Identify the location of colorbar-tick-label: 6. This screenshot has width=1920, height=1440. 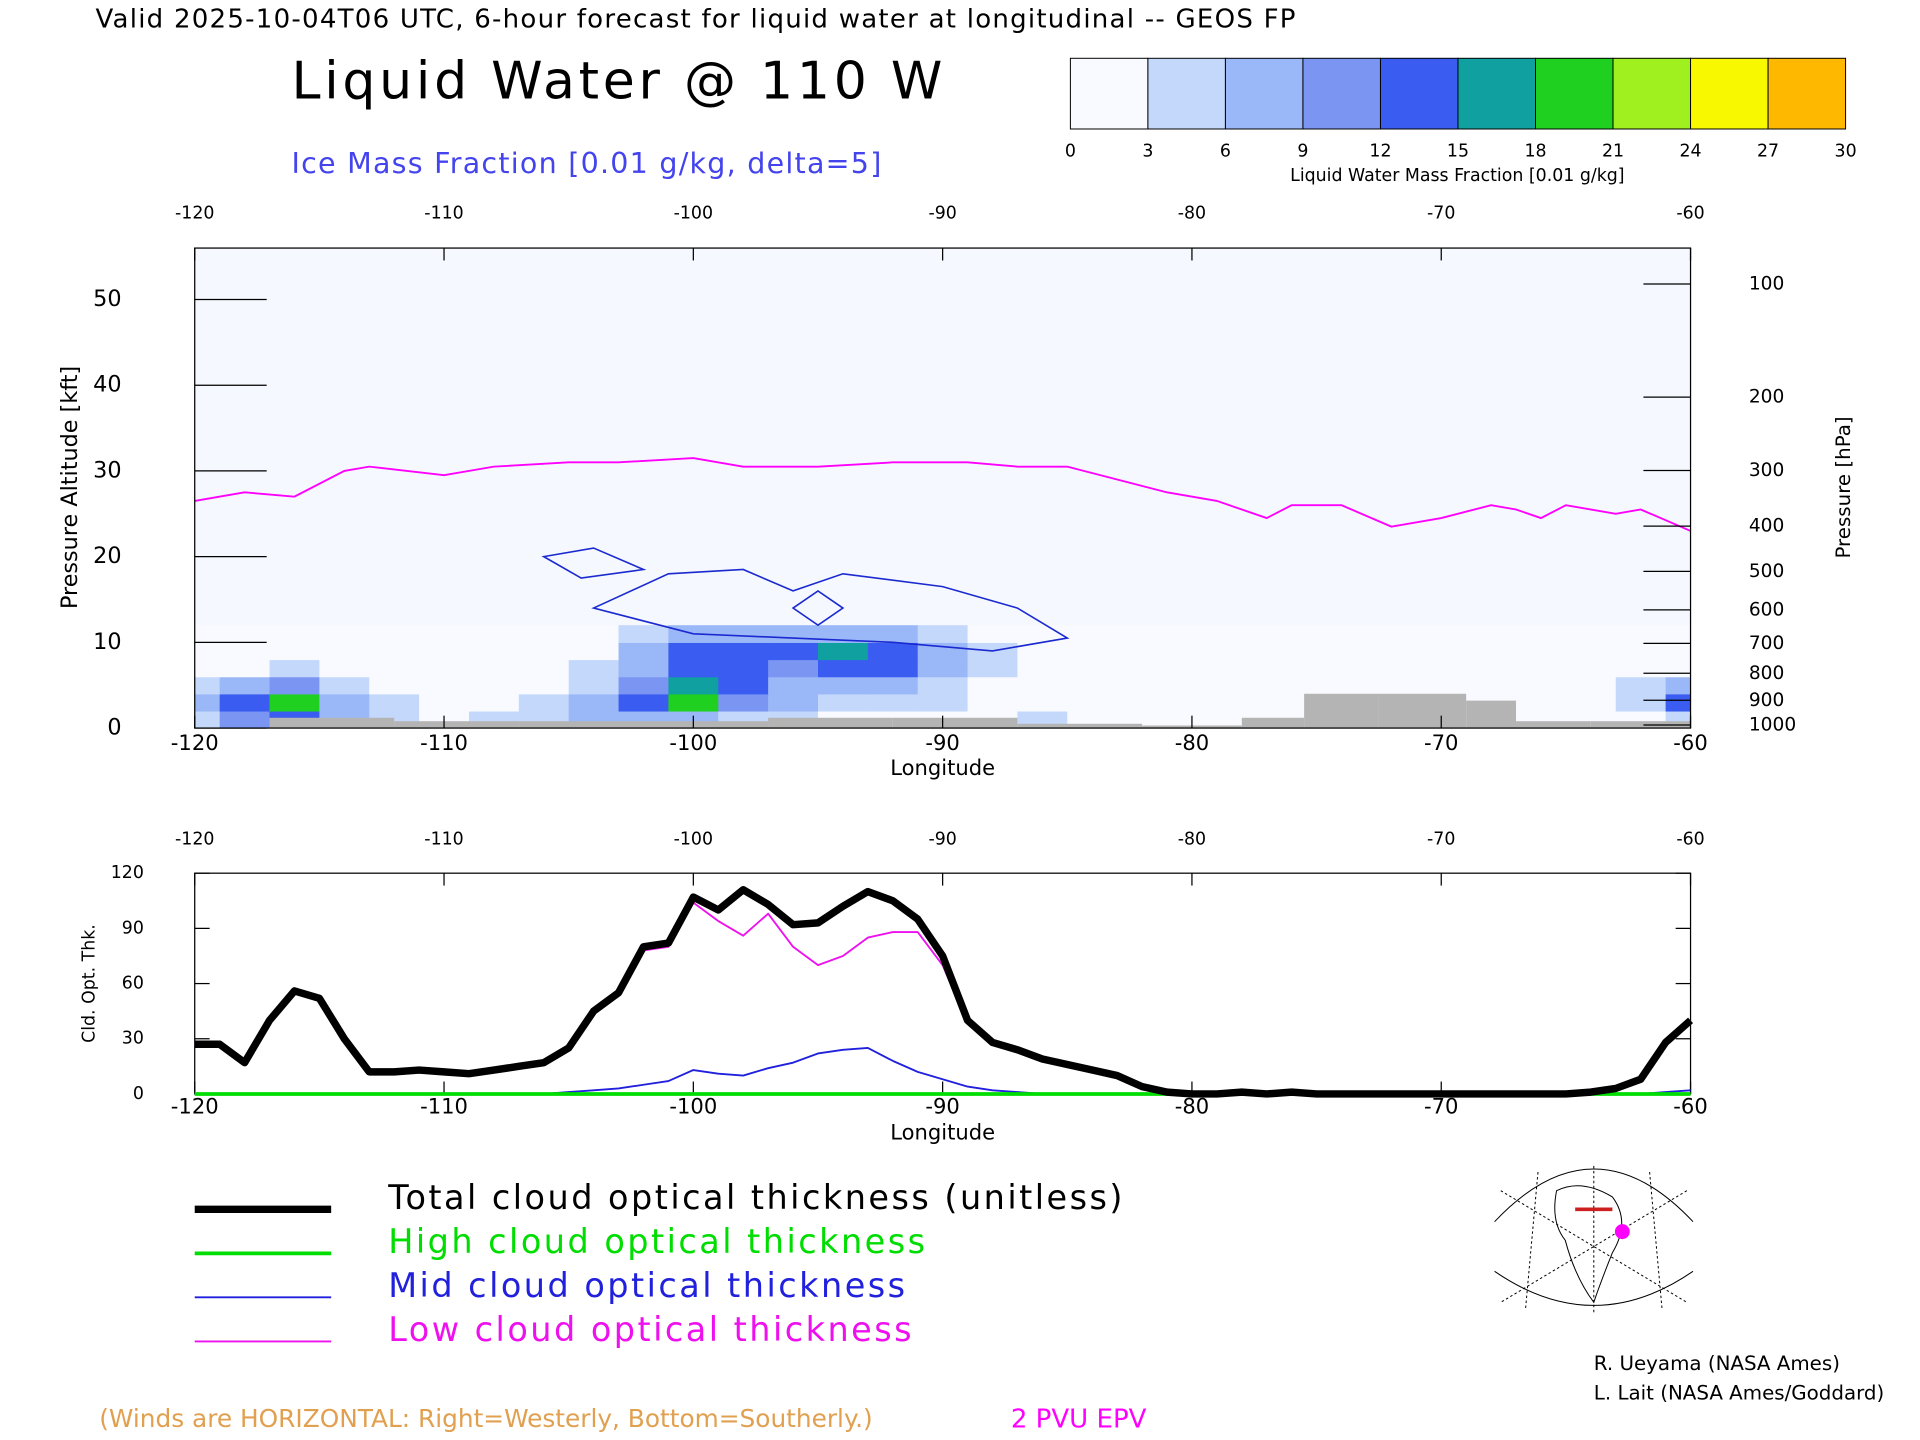
(1225, 151).